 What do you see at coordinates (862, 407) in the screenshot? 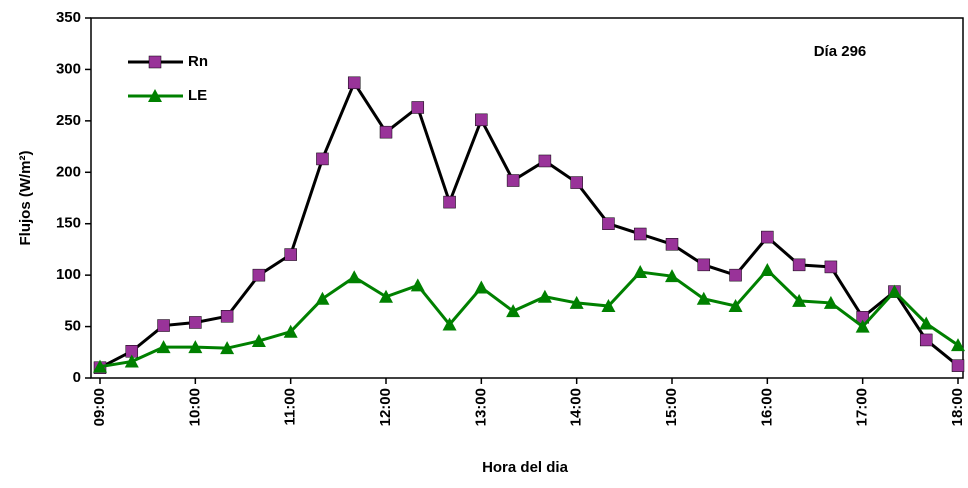
I see `x-tick-label: 17:00` at bounding box center [862, 407].